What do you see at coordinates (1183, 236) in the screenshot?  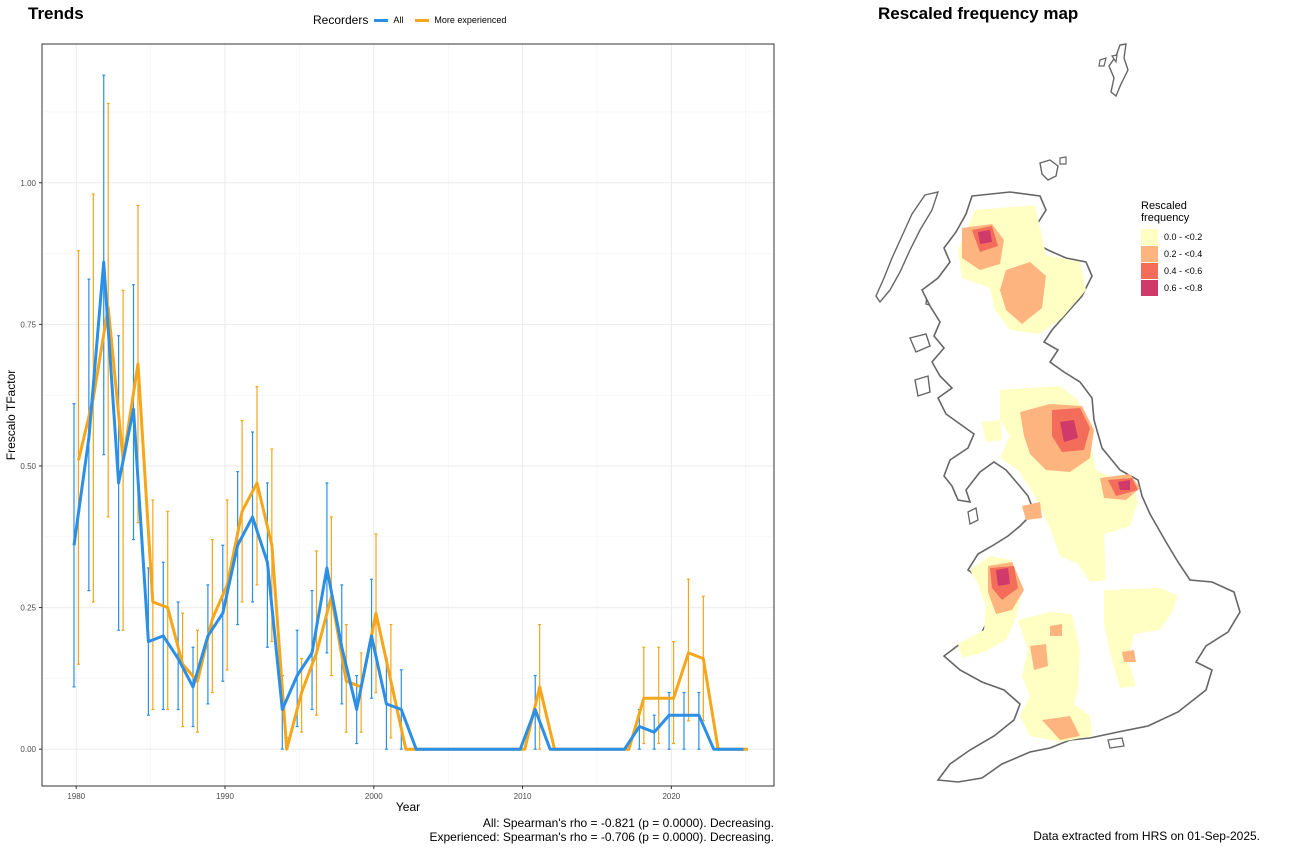 I see `map-legend-label: 0.0 - <0.2` at bounding box center [1183, 236].